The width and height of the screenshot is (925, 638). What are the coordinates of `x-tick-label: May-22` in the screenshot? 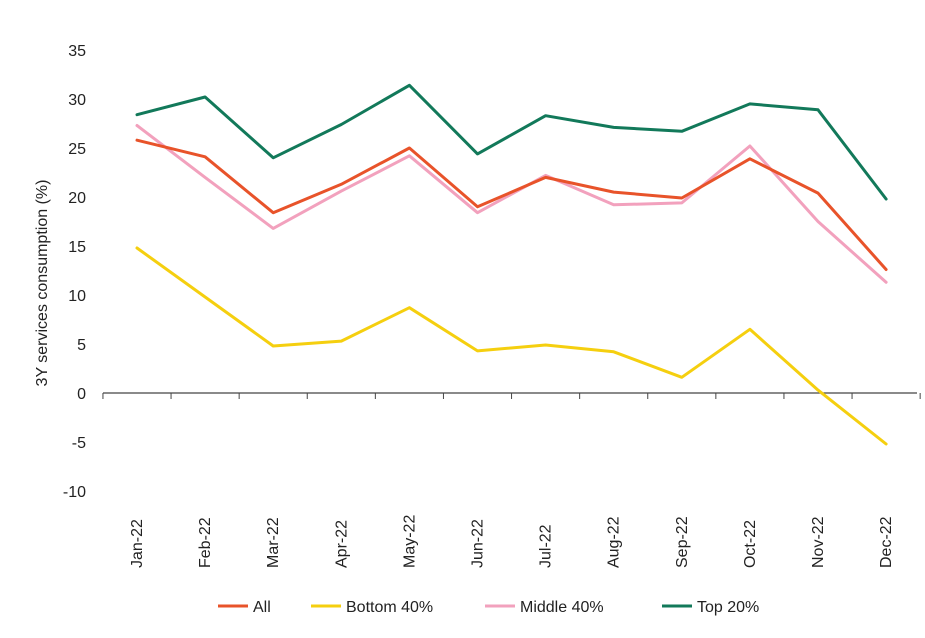 It's located at (409, 541).